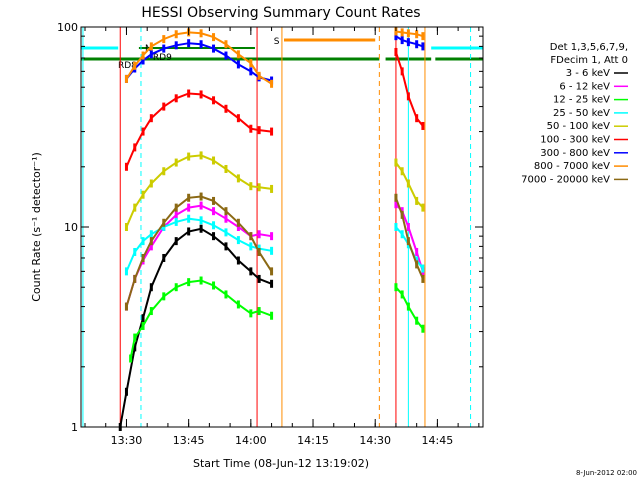  What do you see at coordinates (277, 319) in the screenshot?
I see `series-12-25-keV` at bounding box center [277, 319].